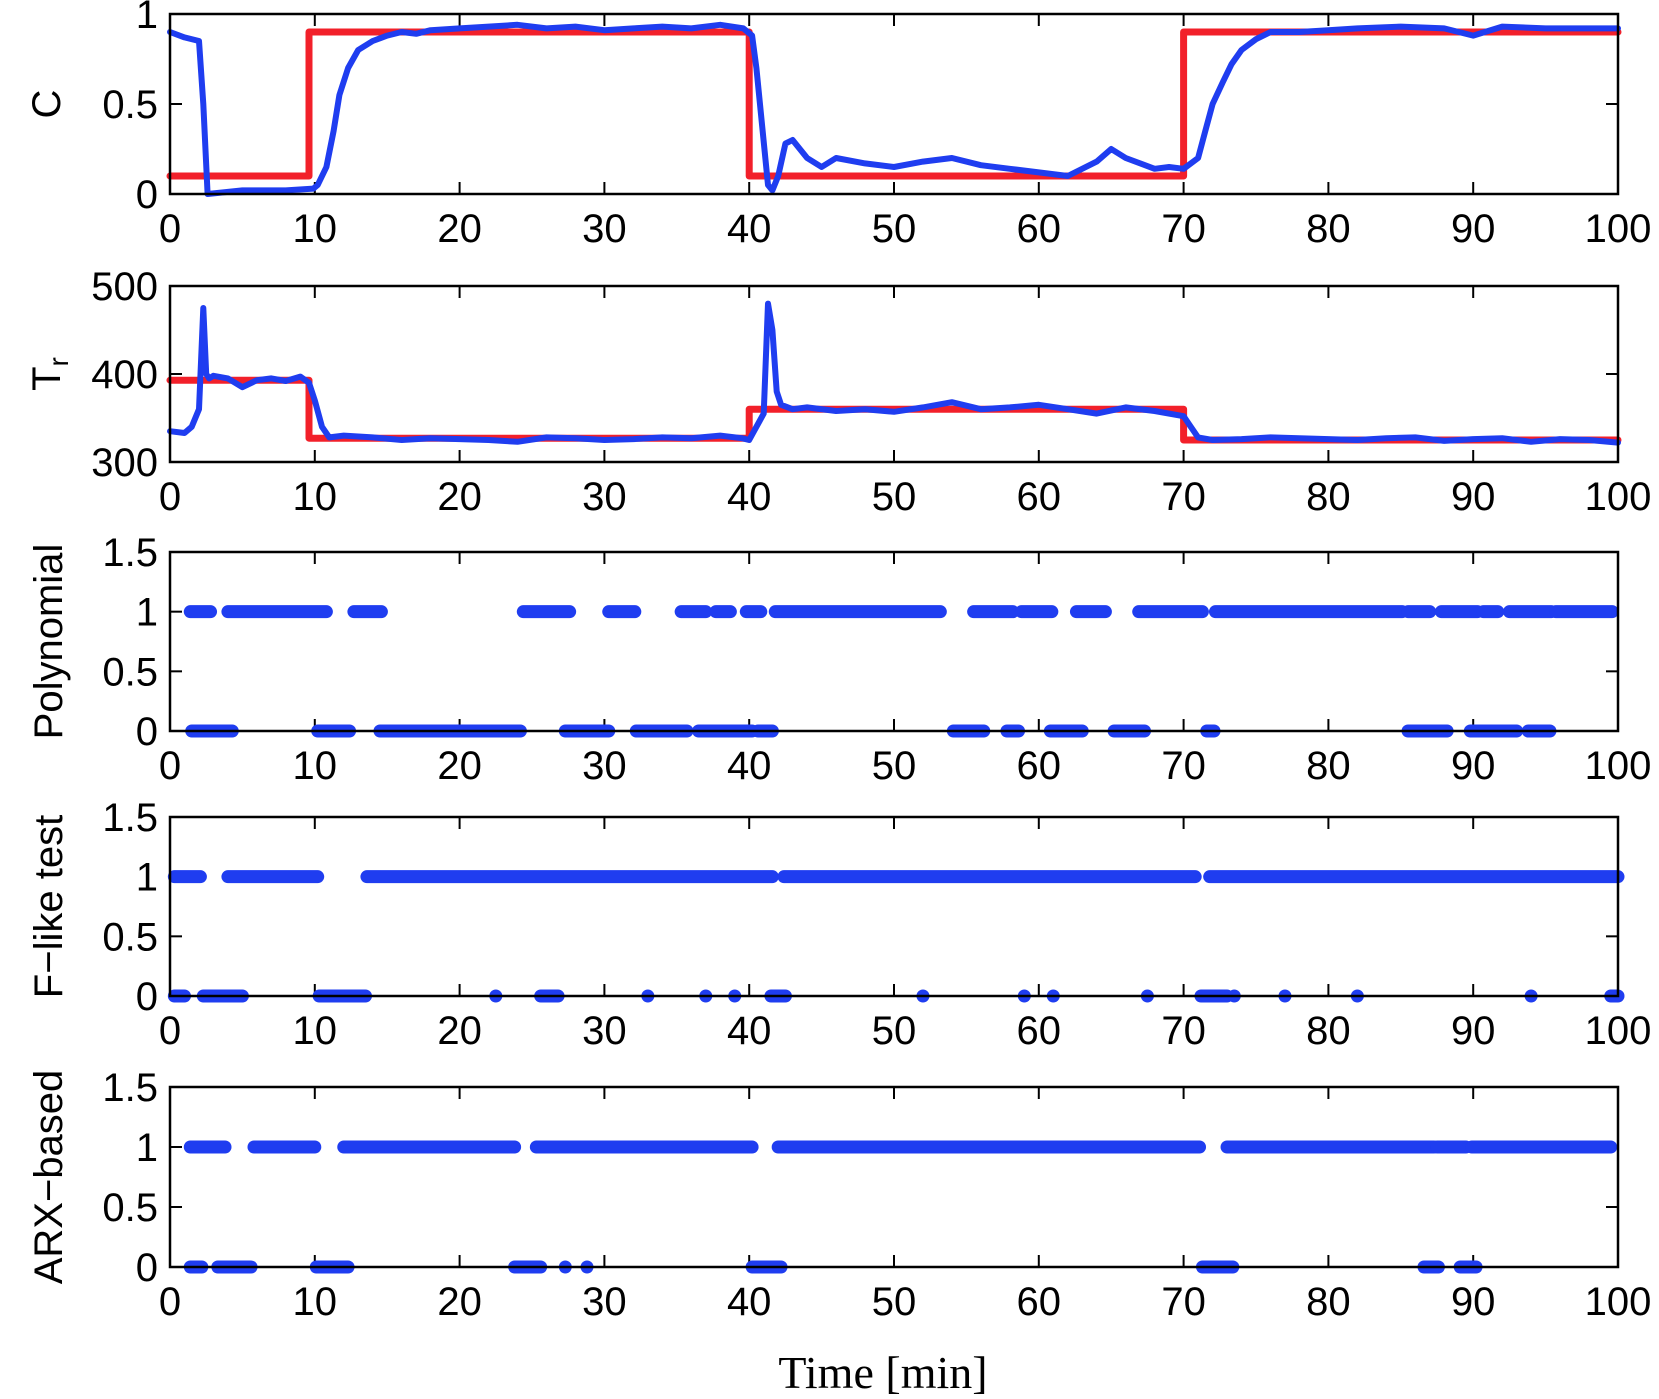 This screenshot has width=1659, height=1399. What do you see at coordinates (49, 1177) in the screenshot?
I see `panel-arx-based-ylabel: ARX−based` at bounding box center [49, 1177].